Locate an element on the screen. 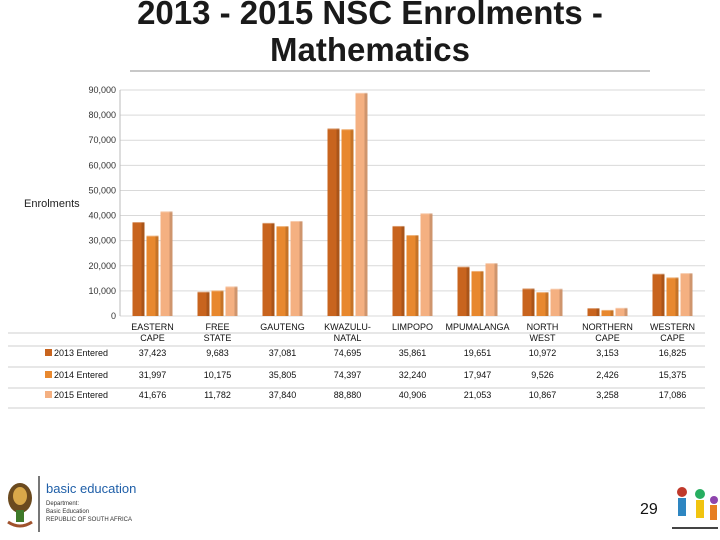 This screenshot has width=720, height=540. x-tick-label: WESTERN is located at coordinates (672, 327).